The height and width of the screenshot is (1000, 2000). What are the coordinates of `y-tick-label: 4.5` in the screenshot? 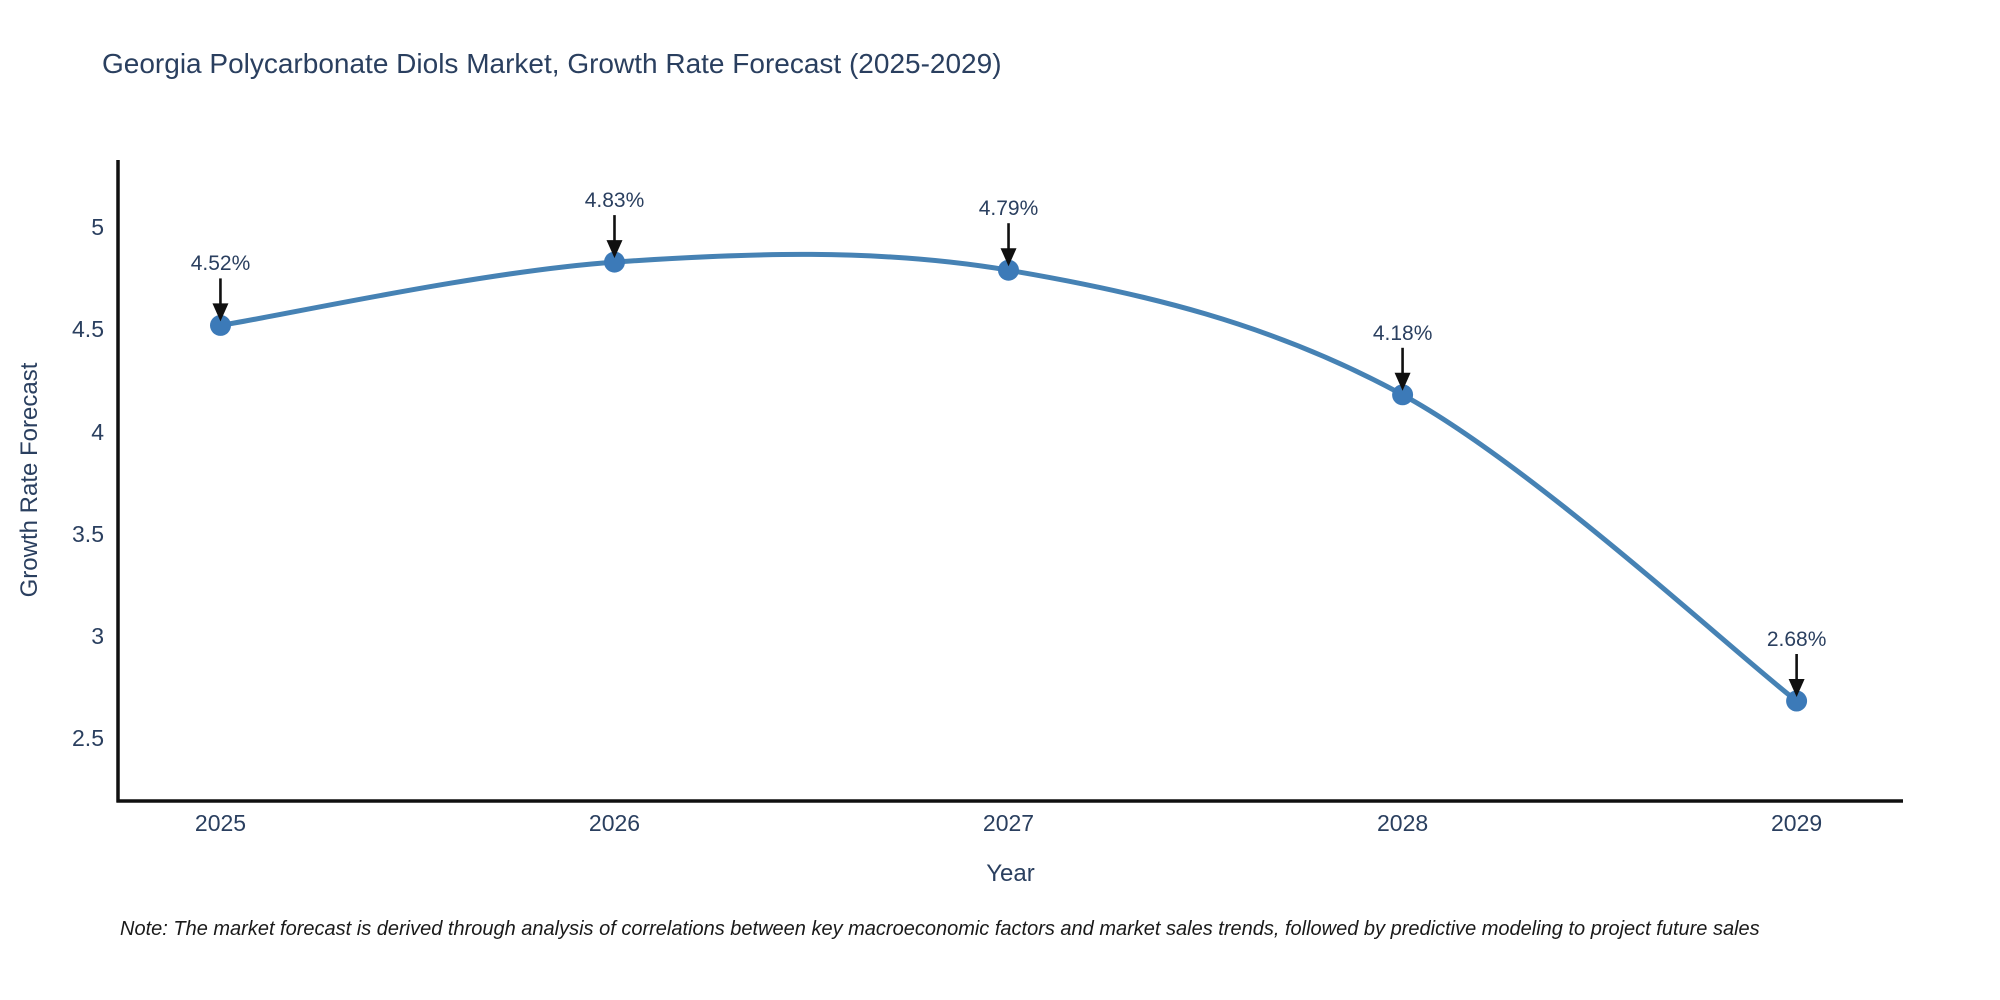 It's located at (88, 329).